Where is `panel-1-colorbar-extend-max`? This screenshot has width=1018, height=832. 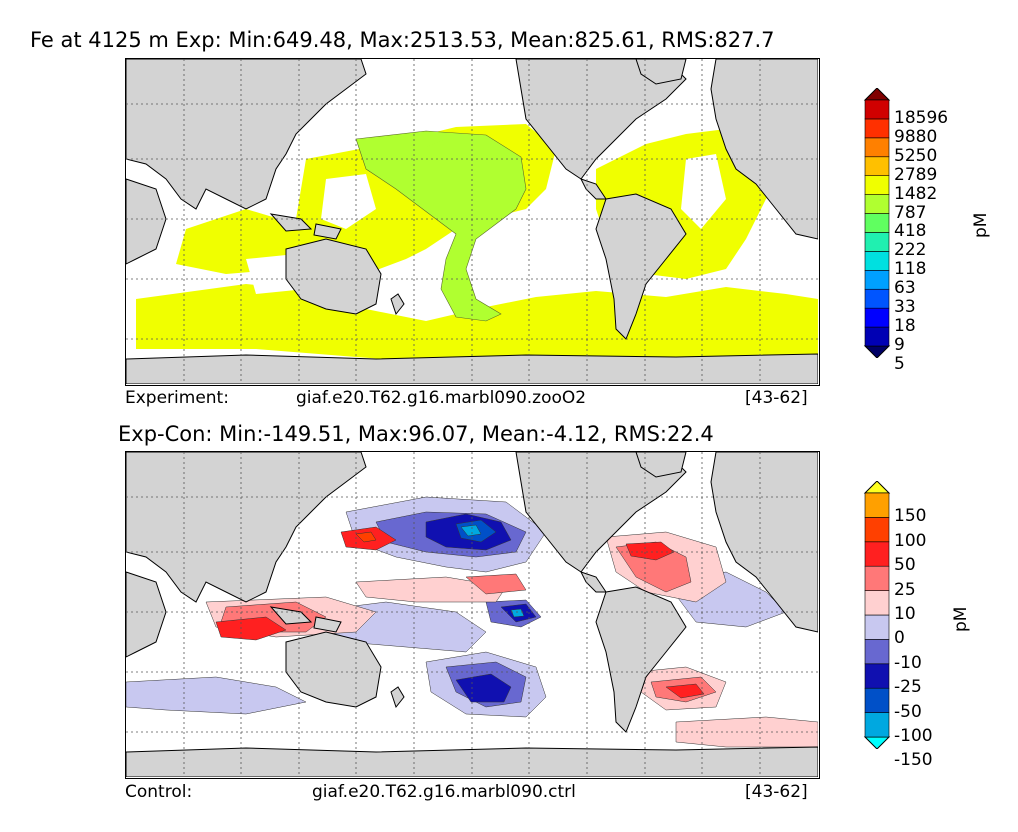
panel-1-colorbar-extend-max is located at coordinates (877, 94).